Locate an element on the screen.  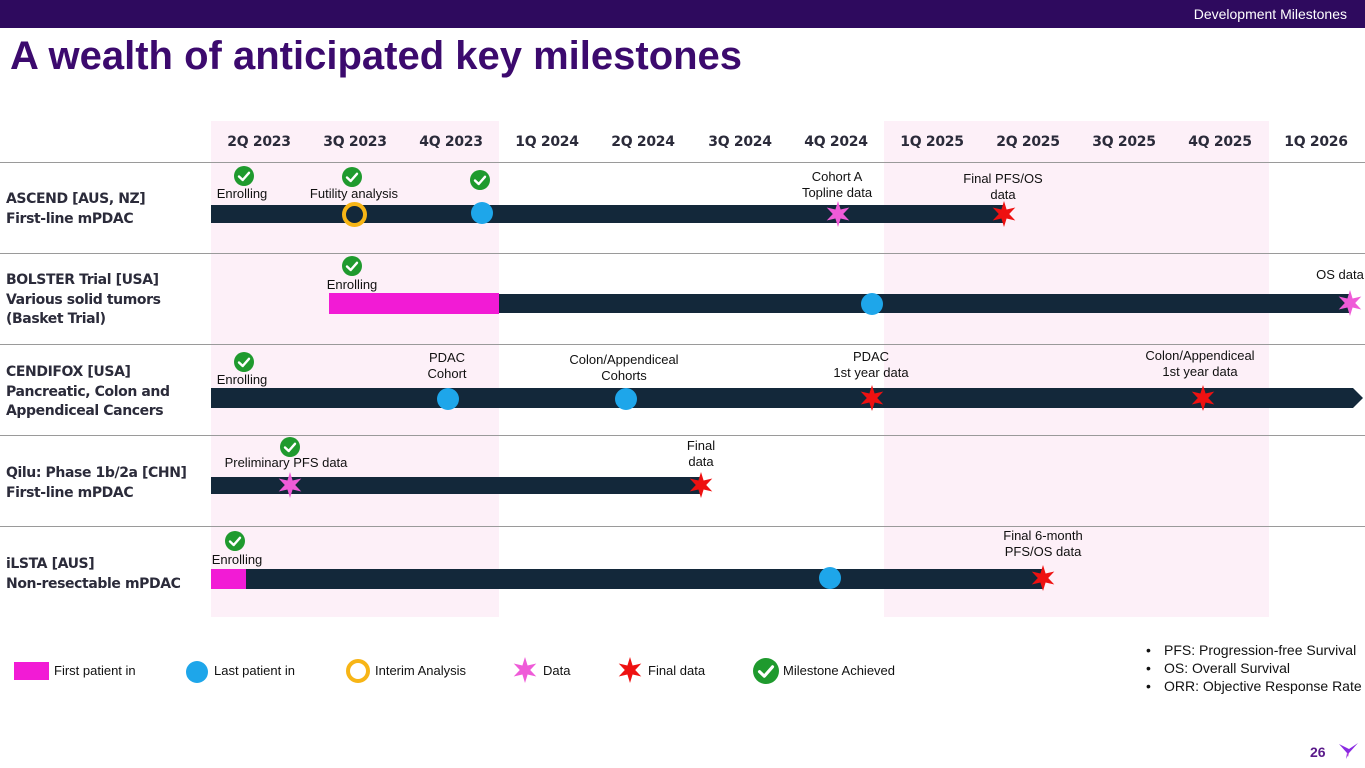
annotation-pdac-year: PDAC 1st year data is located at coordinates (871, 364).